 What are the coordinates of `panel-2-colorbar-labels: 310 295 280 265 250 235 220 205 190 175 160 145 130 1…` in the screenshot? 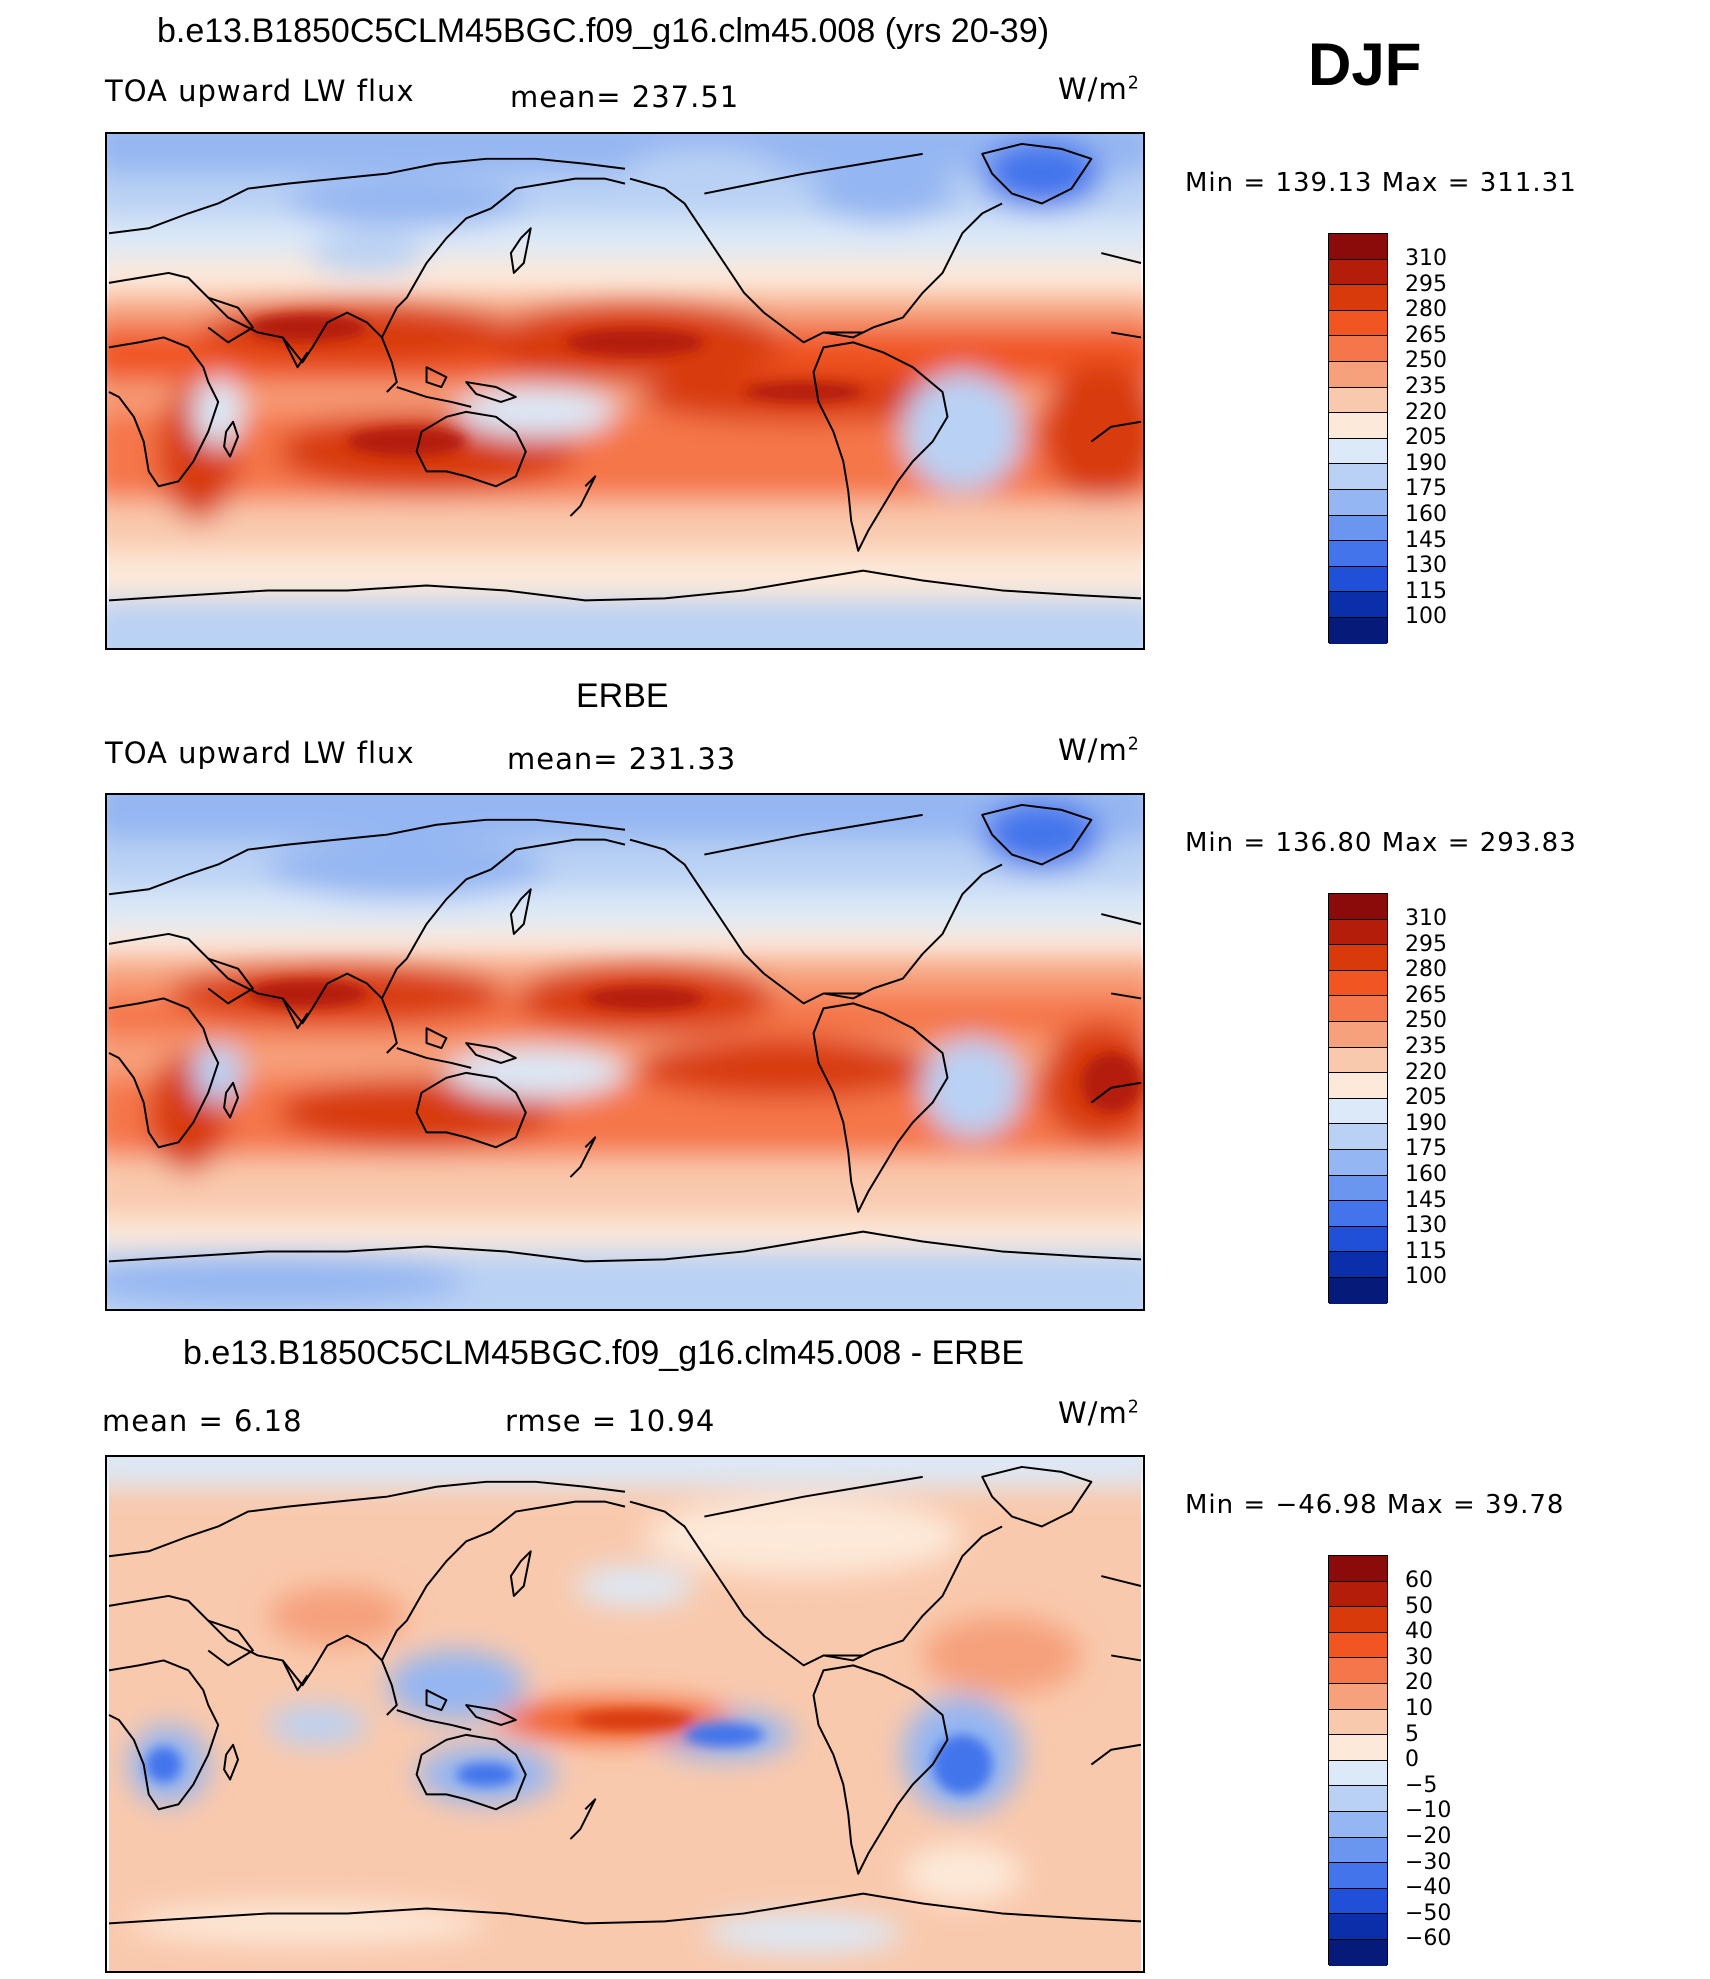 It's located at (1426, 1098).